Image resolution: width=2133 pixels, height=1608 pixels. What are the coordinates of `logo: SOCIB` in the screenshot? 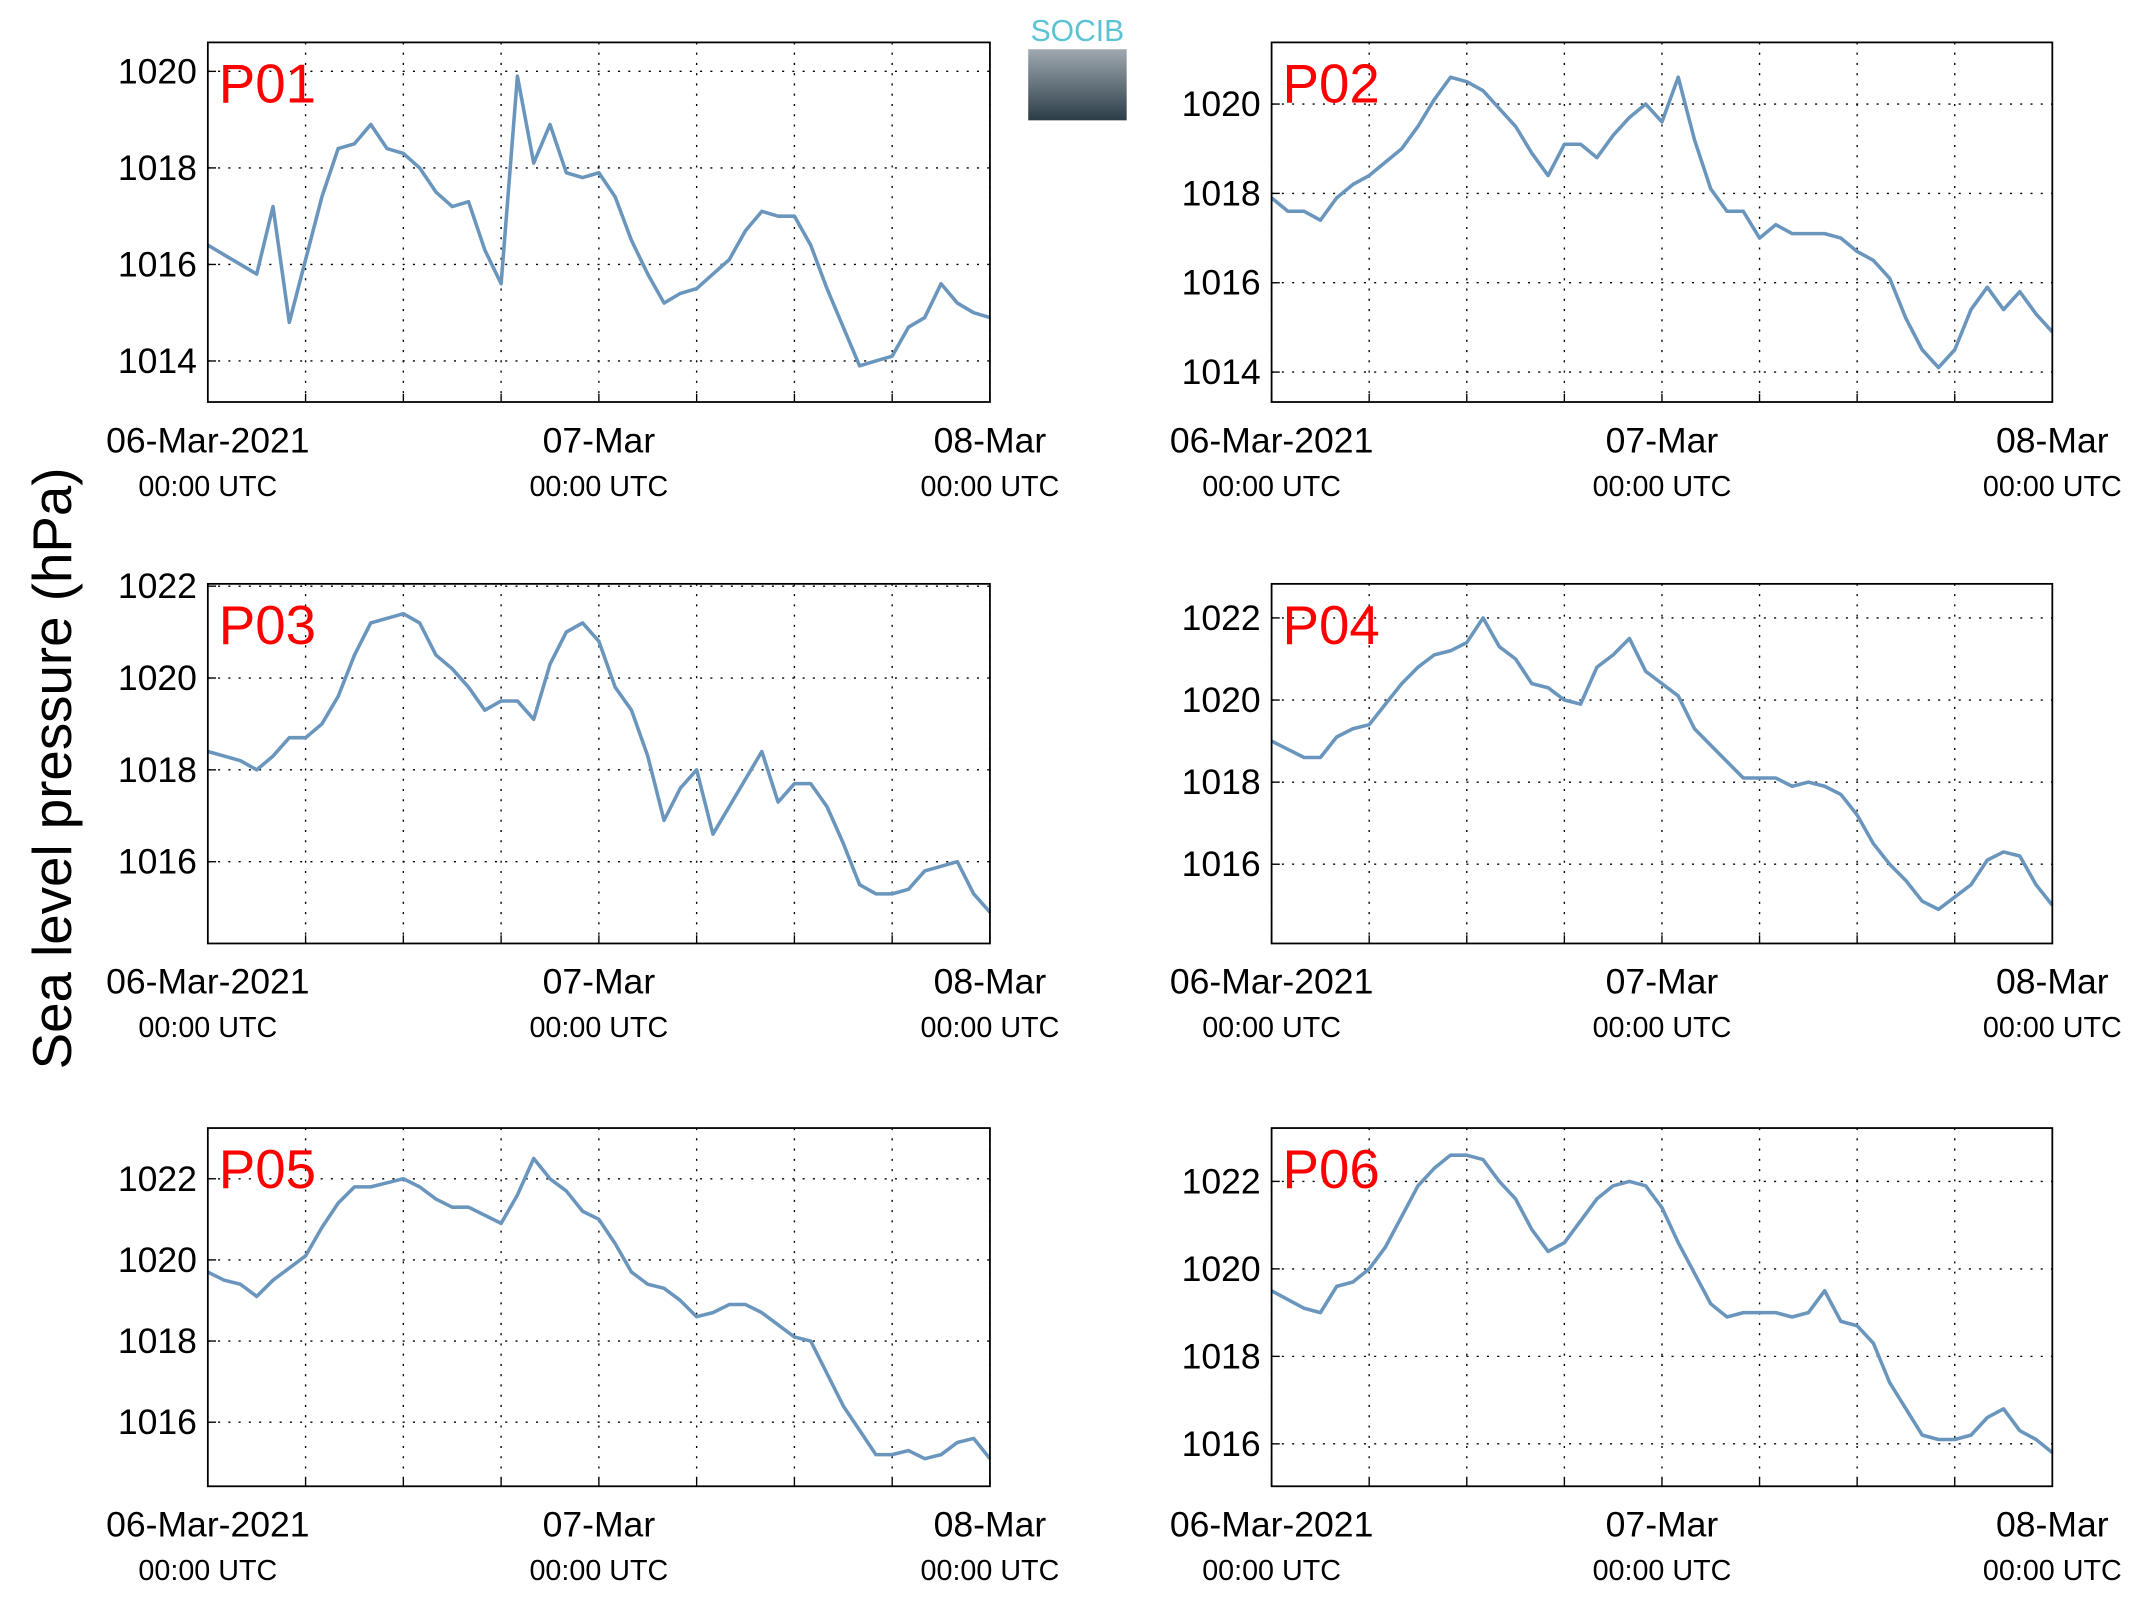 It's located at (1077, 68).